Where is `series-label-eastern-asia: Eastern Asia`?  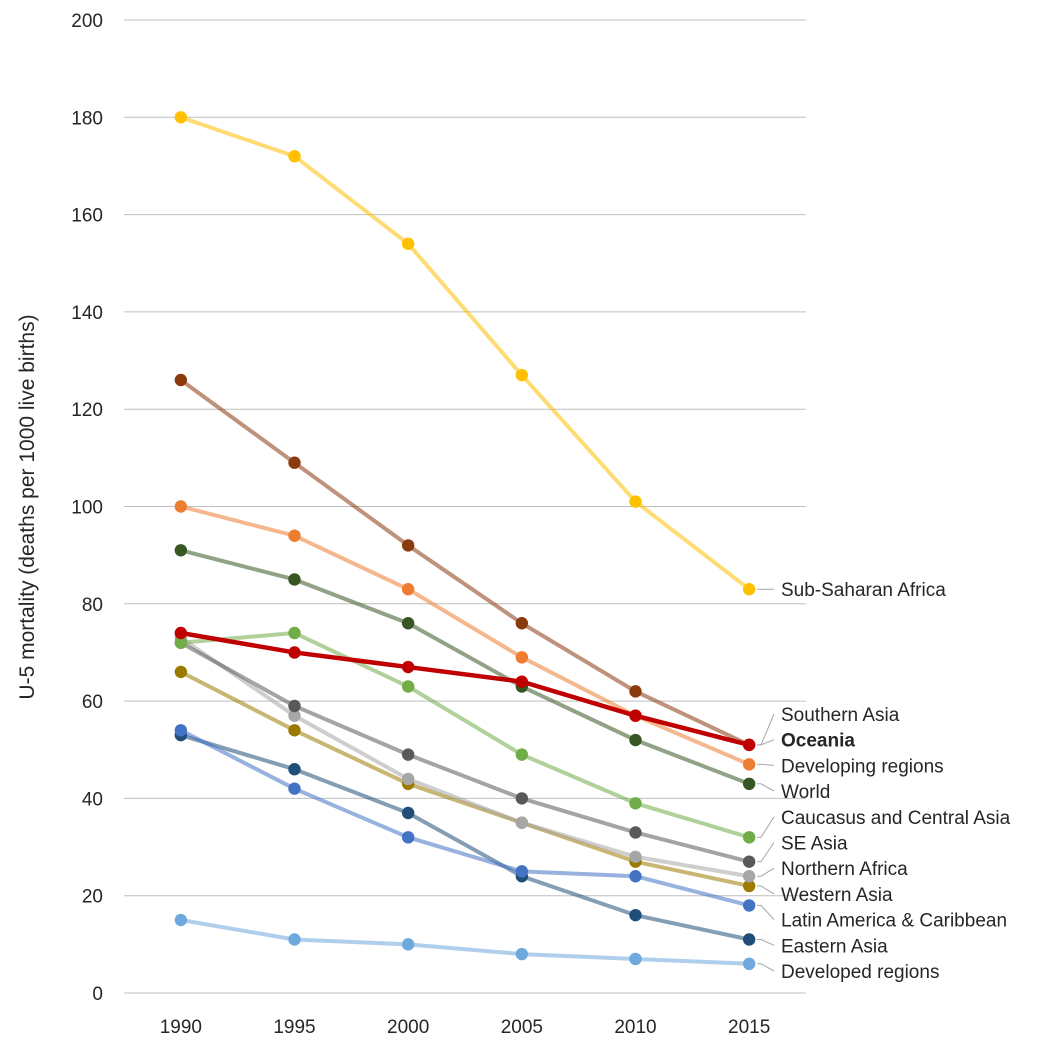 series-label-eastern-asia: Eastern Asia is located at coordinates (834, 946).